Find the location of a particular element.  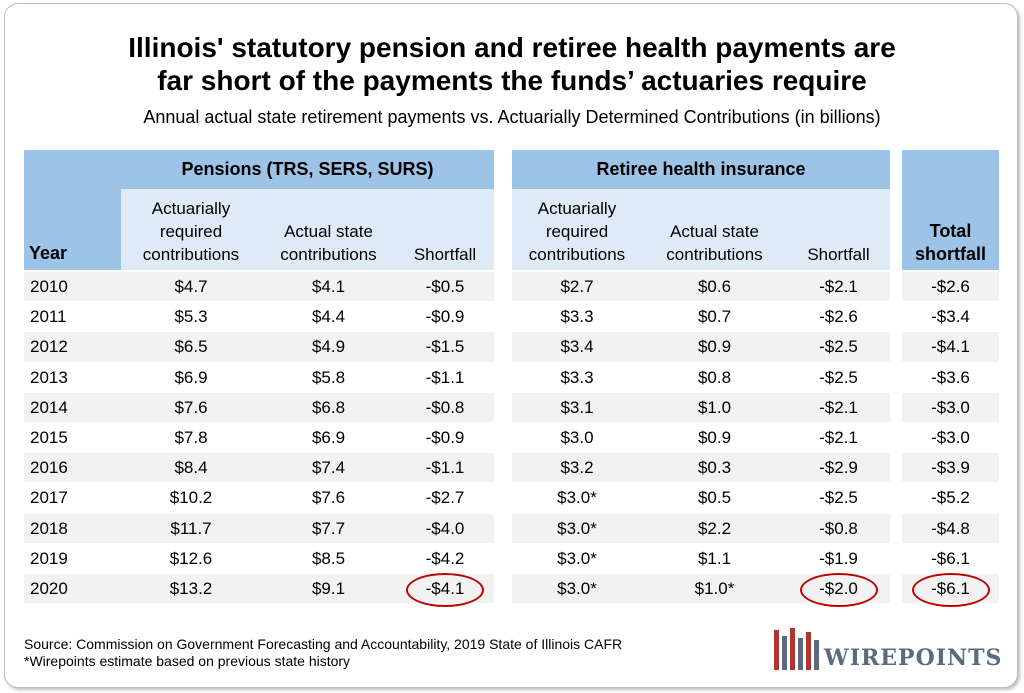

table-row: $3.0* $0.5 -$2.5 is located at coordinates (701, 498).